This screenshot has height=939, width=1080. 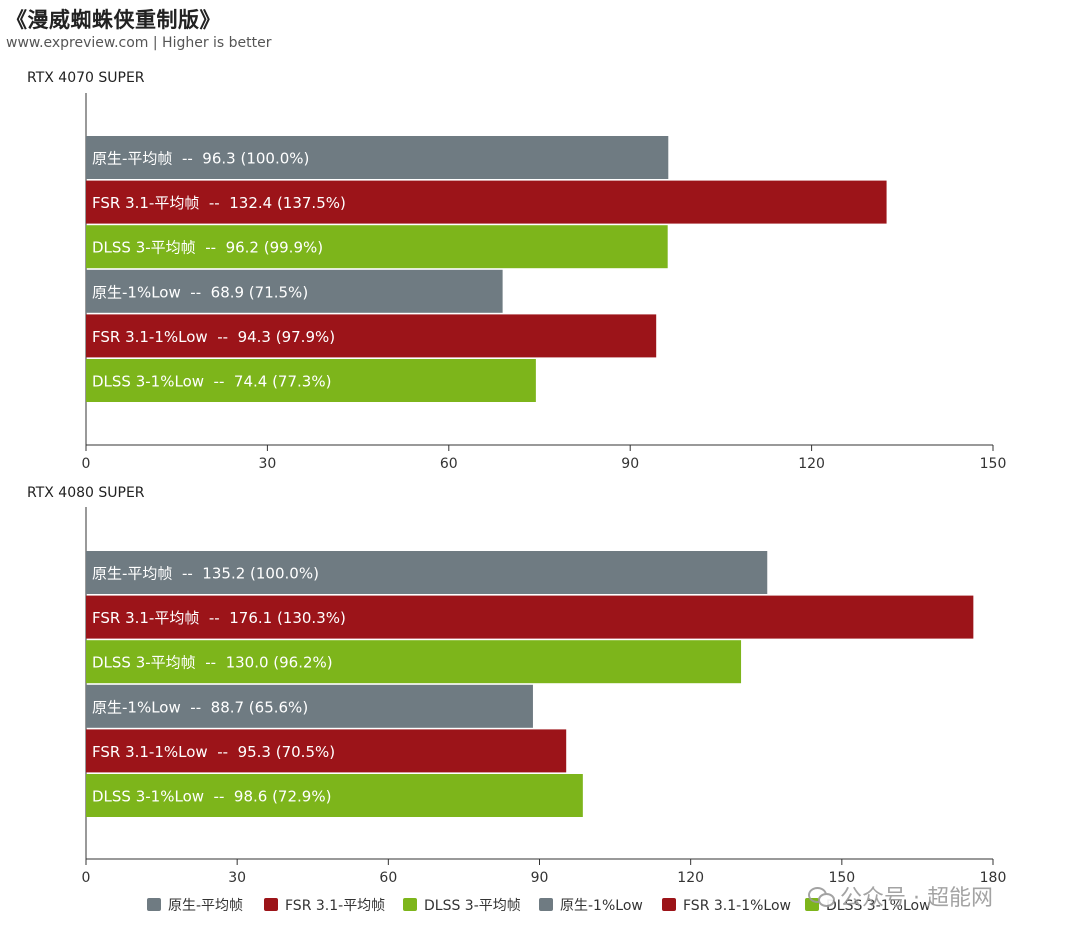 I want to click on legend-label: 原生-1%Low, so click(x=601, y=906).